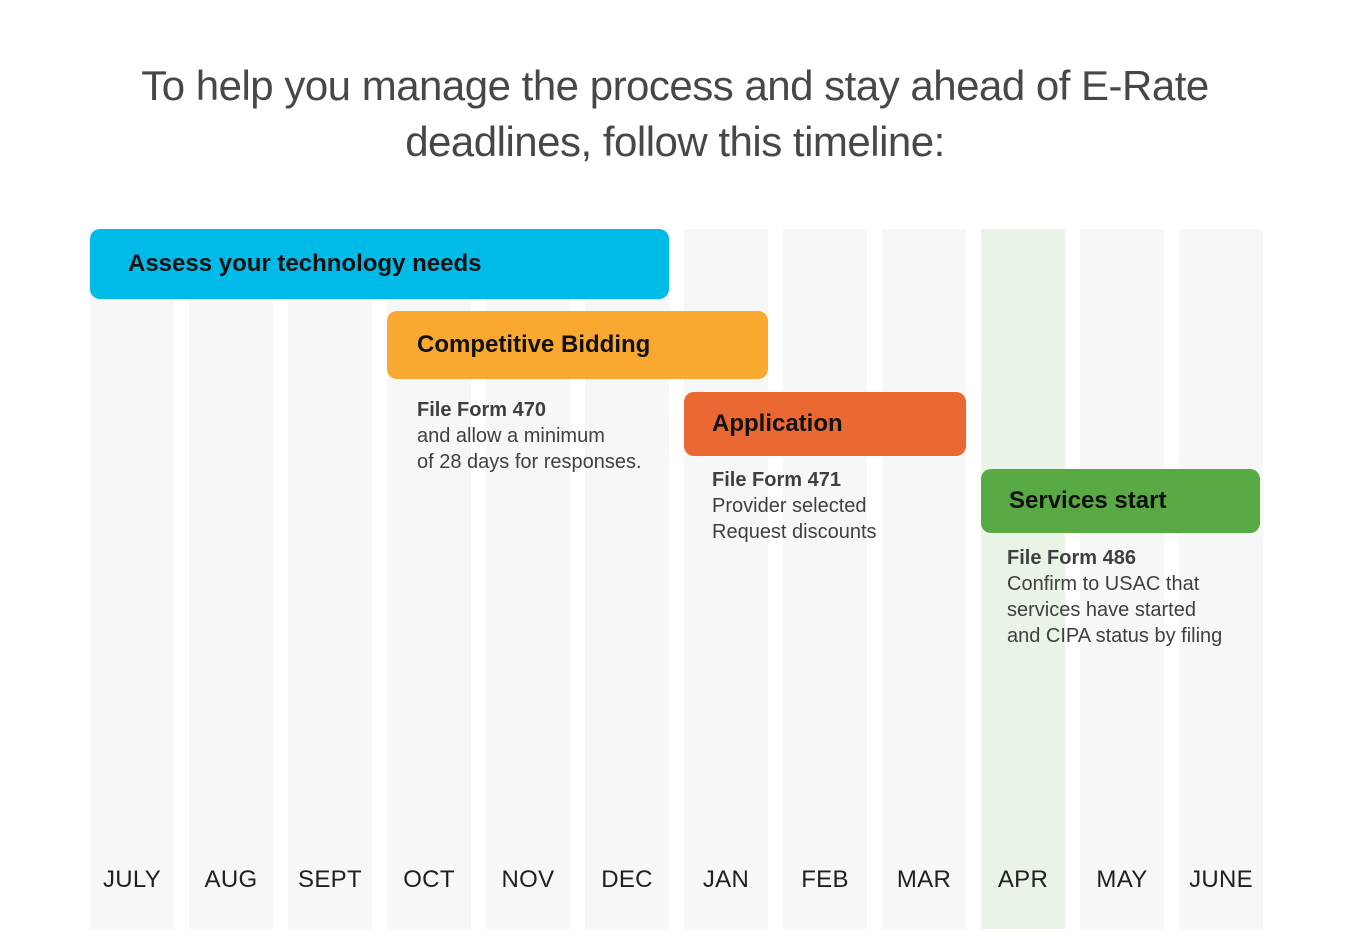 The width and height of the screenshot is (1350, 943). I want to click on phase-bar-assess-your-technology-needs: Assess your technology needs, so click(379, 264).